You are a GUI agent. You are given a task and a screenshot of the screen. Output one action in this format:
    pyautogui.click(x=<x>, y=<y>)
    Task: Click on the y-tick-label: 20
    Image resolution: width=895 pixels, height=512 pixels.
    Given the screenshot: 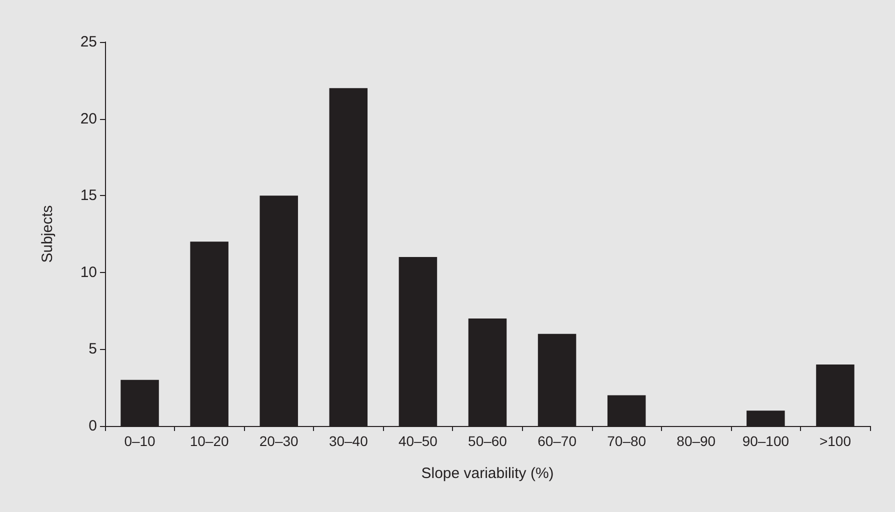 What is the action you would take?
    pyautogui.click(x=88, y=119)
    